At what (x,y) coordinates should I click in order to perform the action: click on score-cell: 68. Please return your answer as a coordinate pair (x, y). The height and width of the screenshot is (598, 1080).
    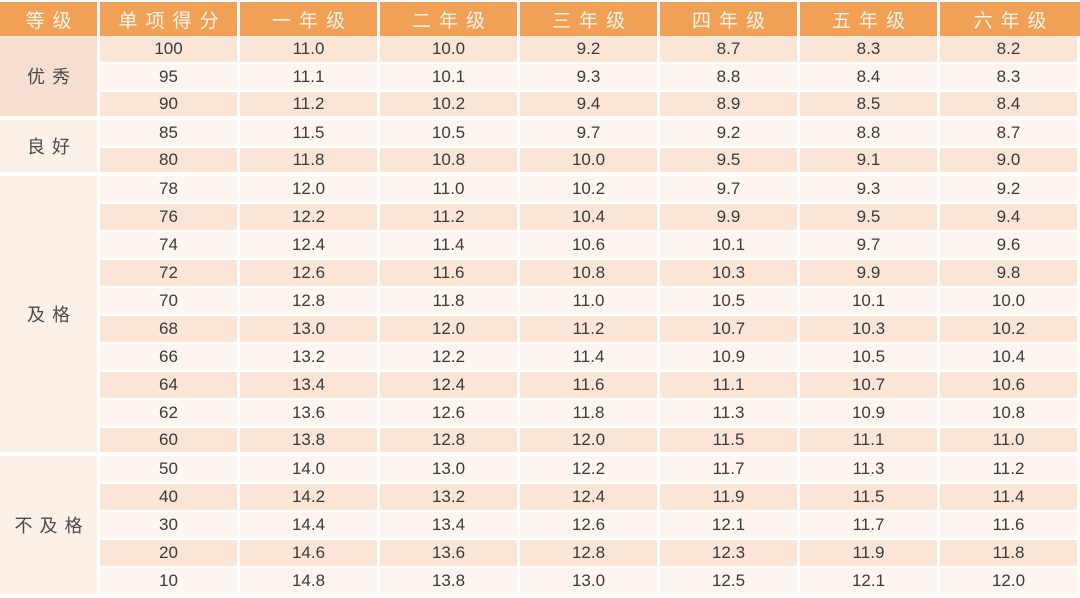
    Looking at the image, I should click on (170, 330).